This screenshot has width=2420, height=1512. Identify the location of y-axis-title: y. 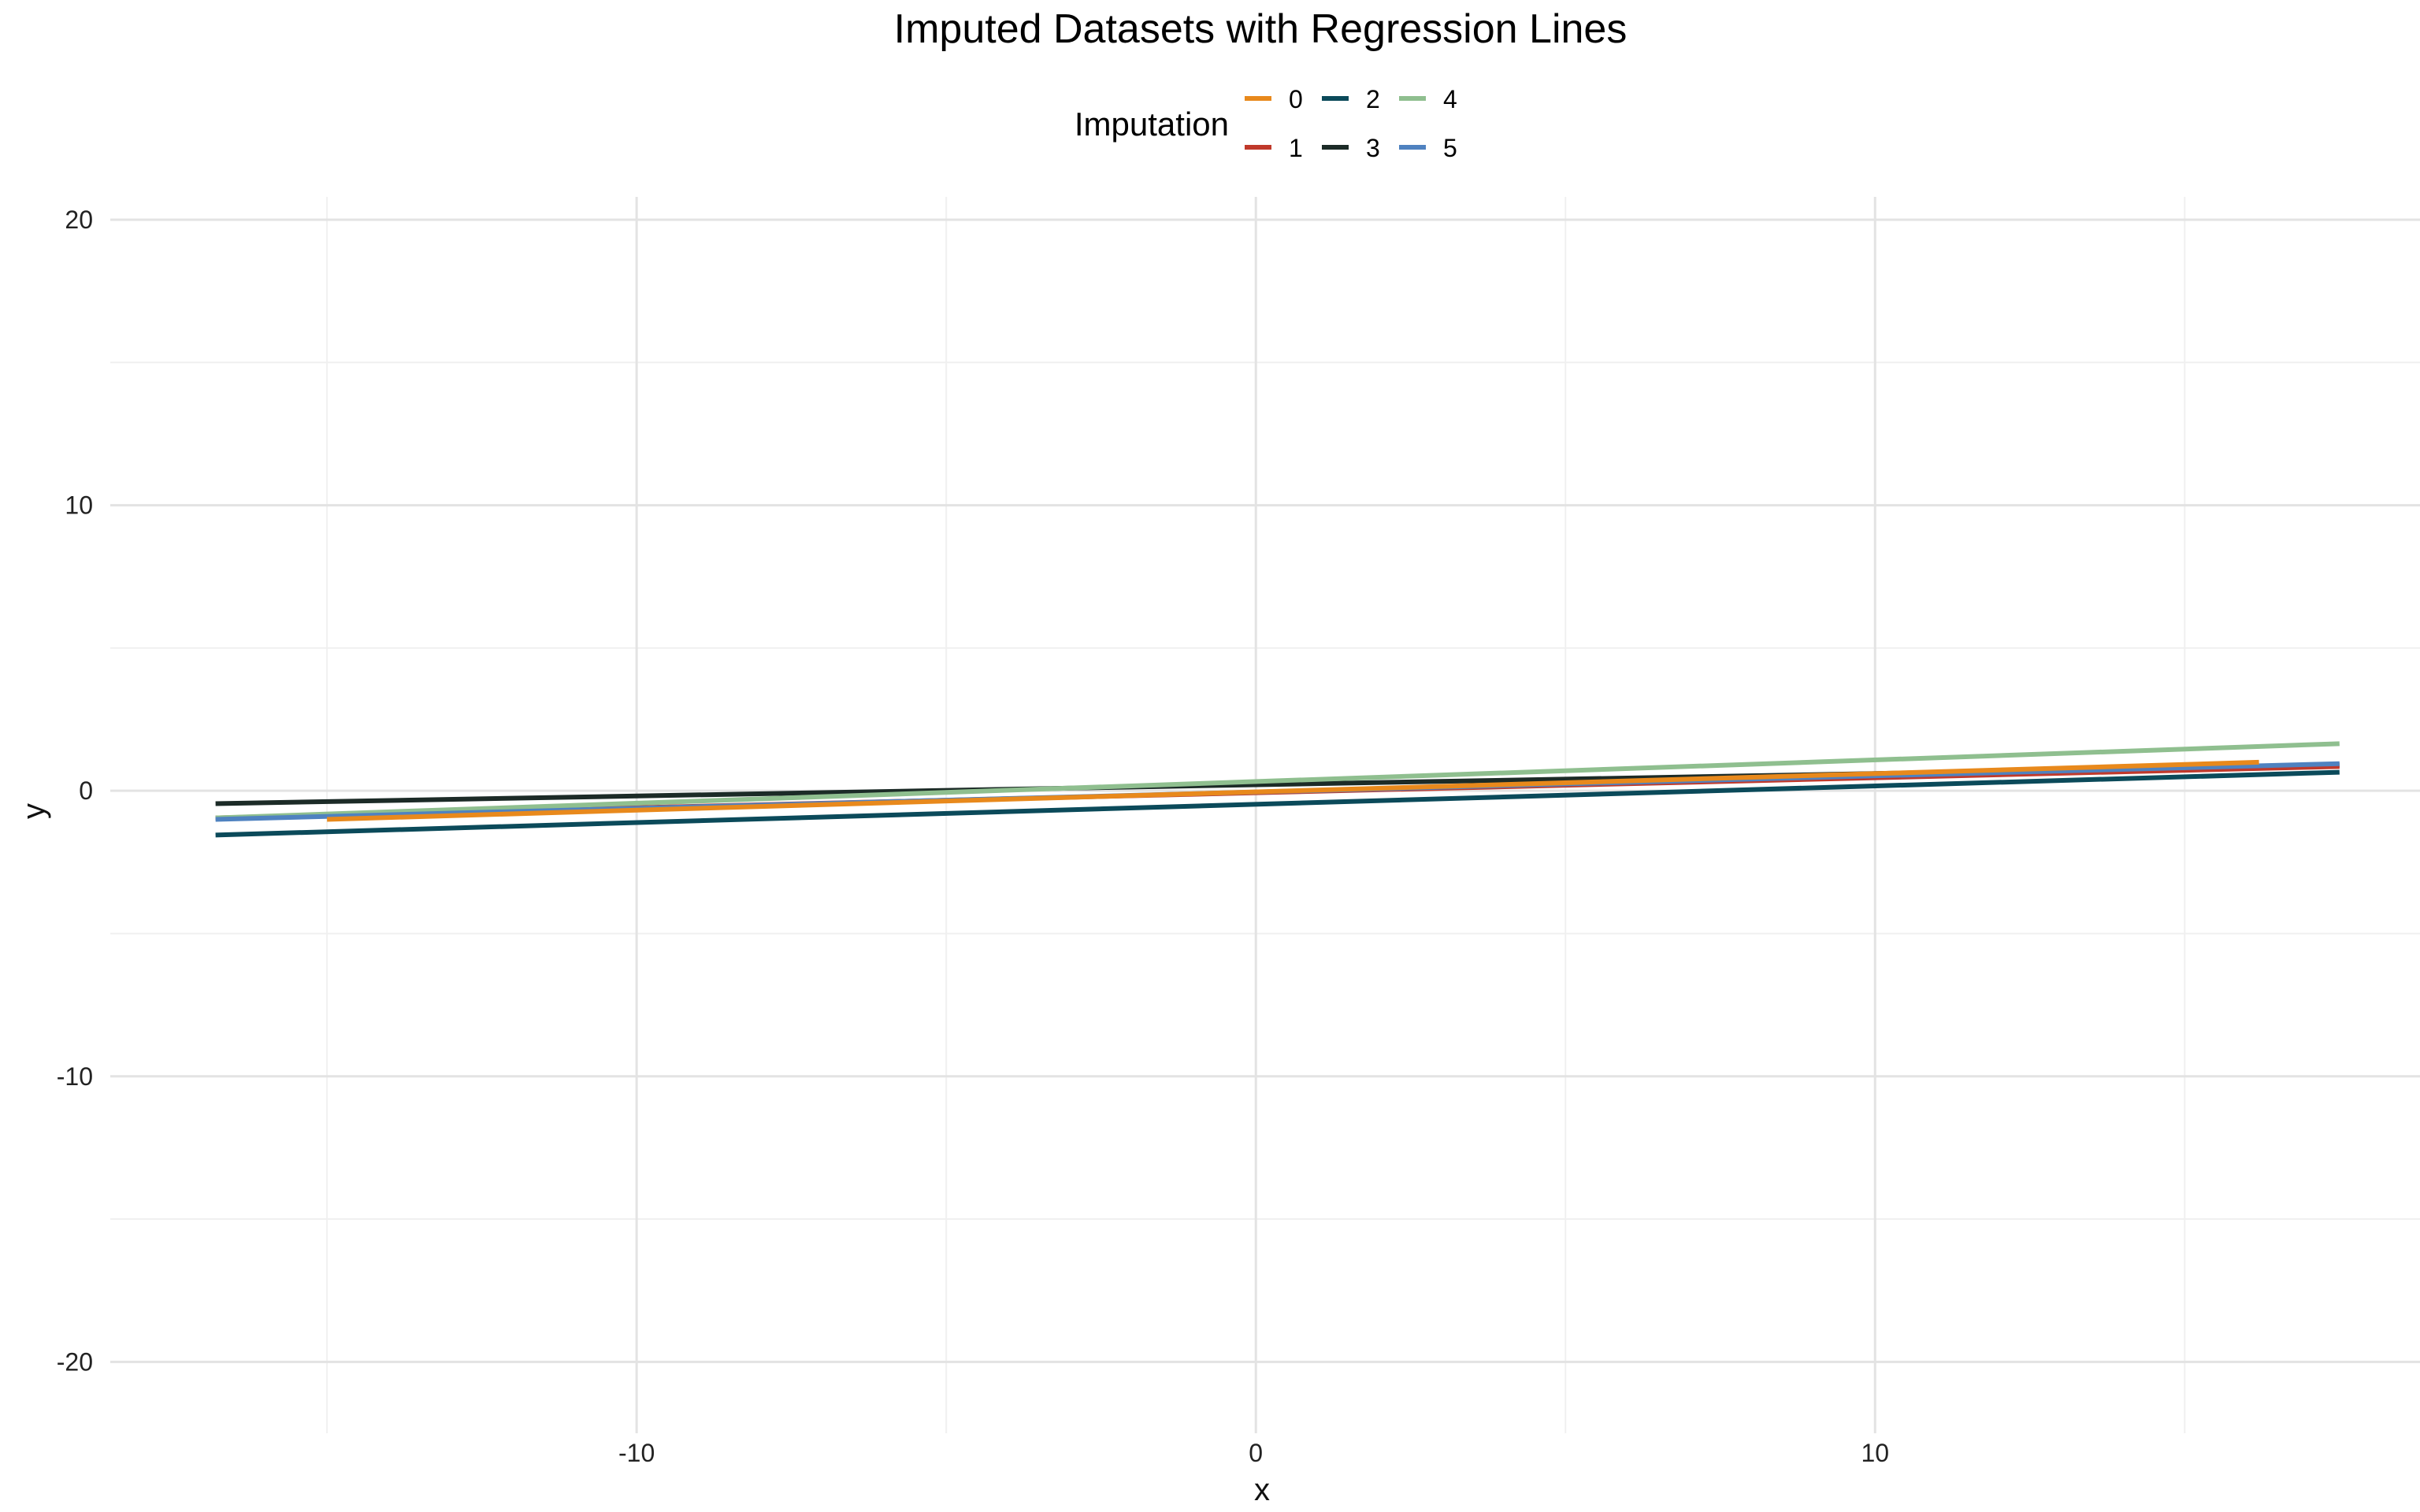
(34, 811).